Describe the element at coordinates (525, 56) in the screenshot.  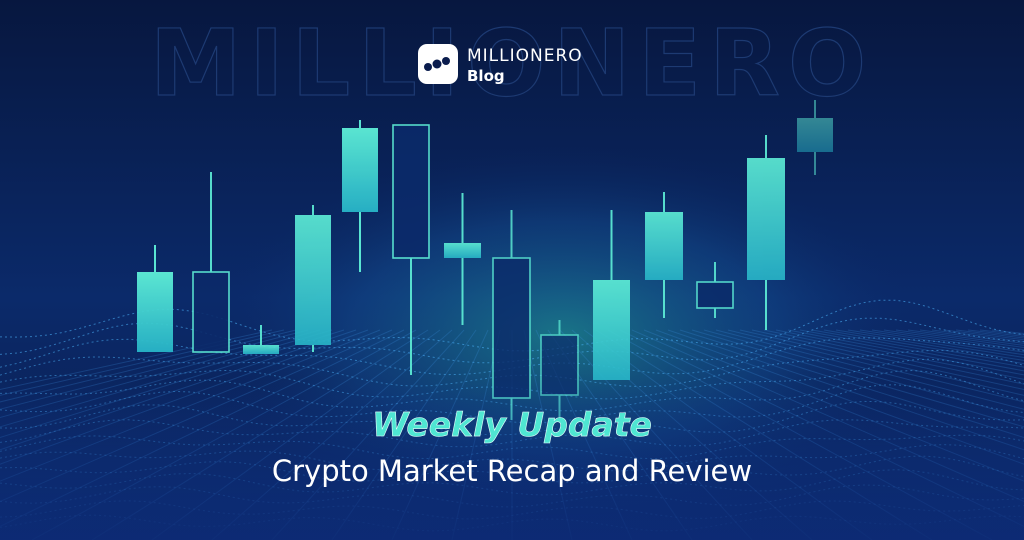
I see `logo-brand: MILLIONERO` at that location.